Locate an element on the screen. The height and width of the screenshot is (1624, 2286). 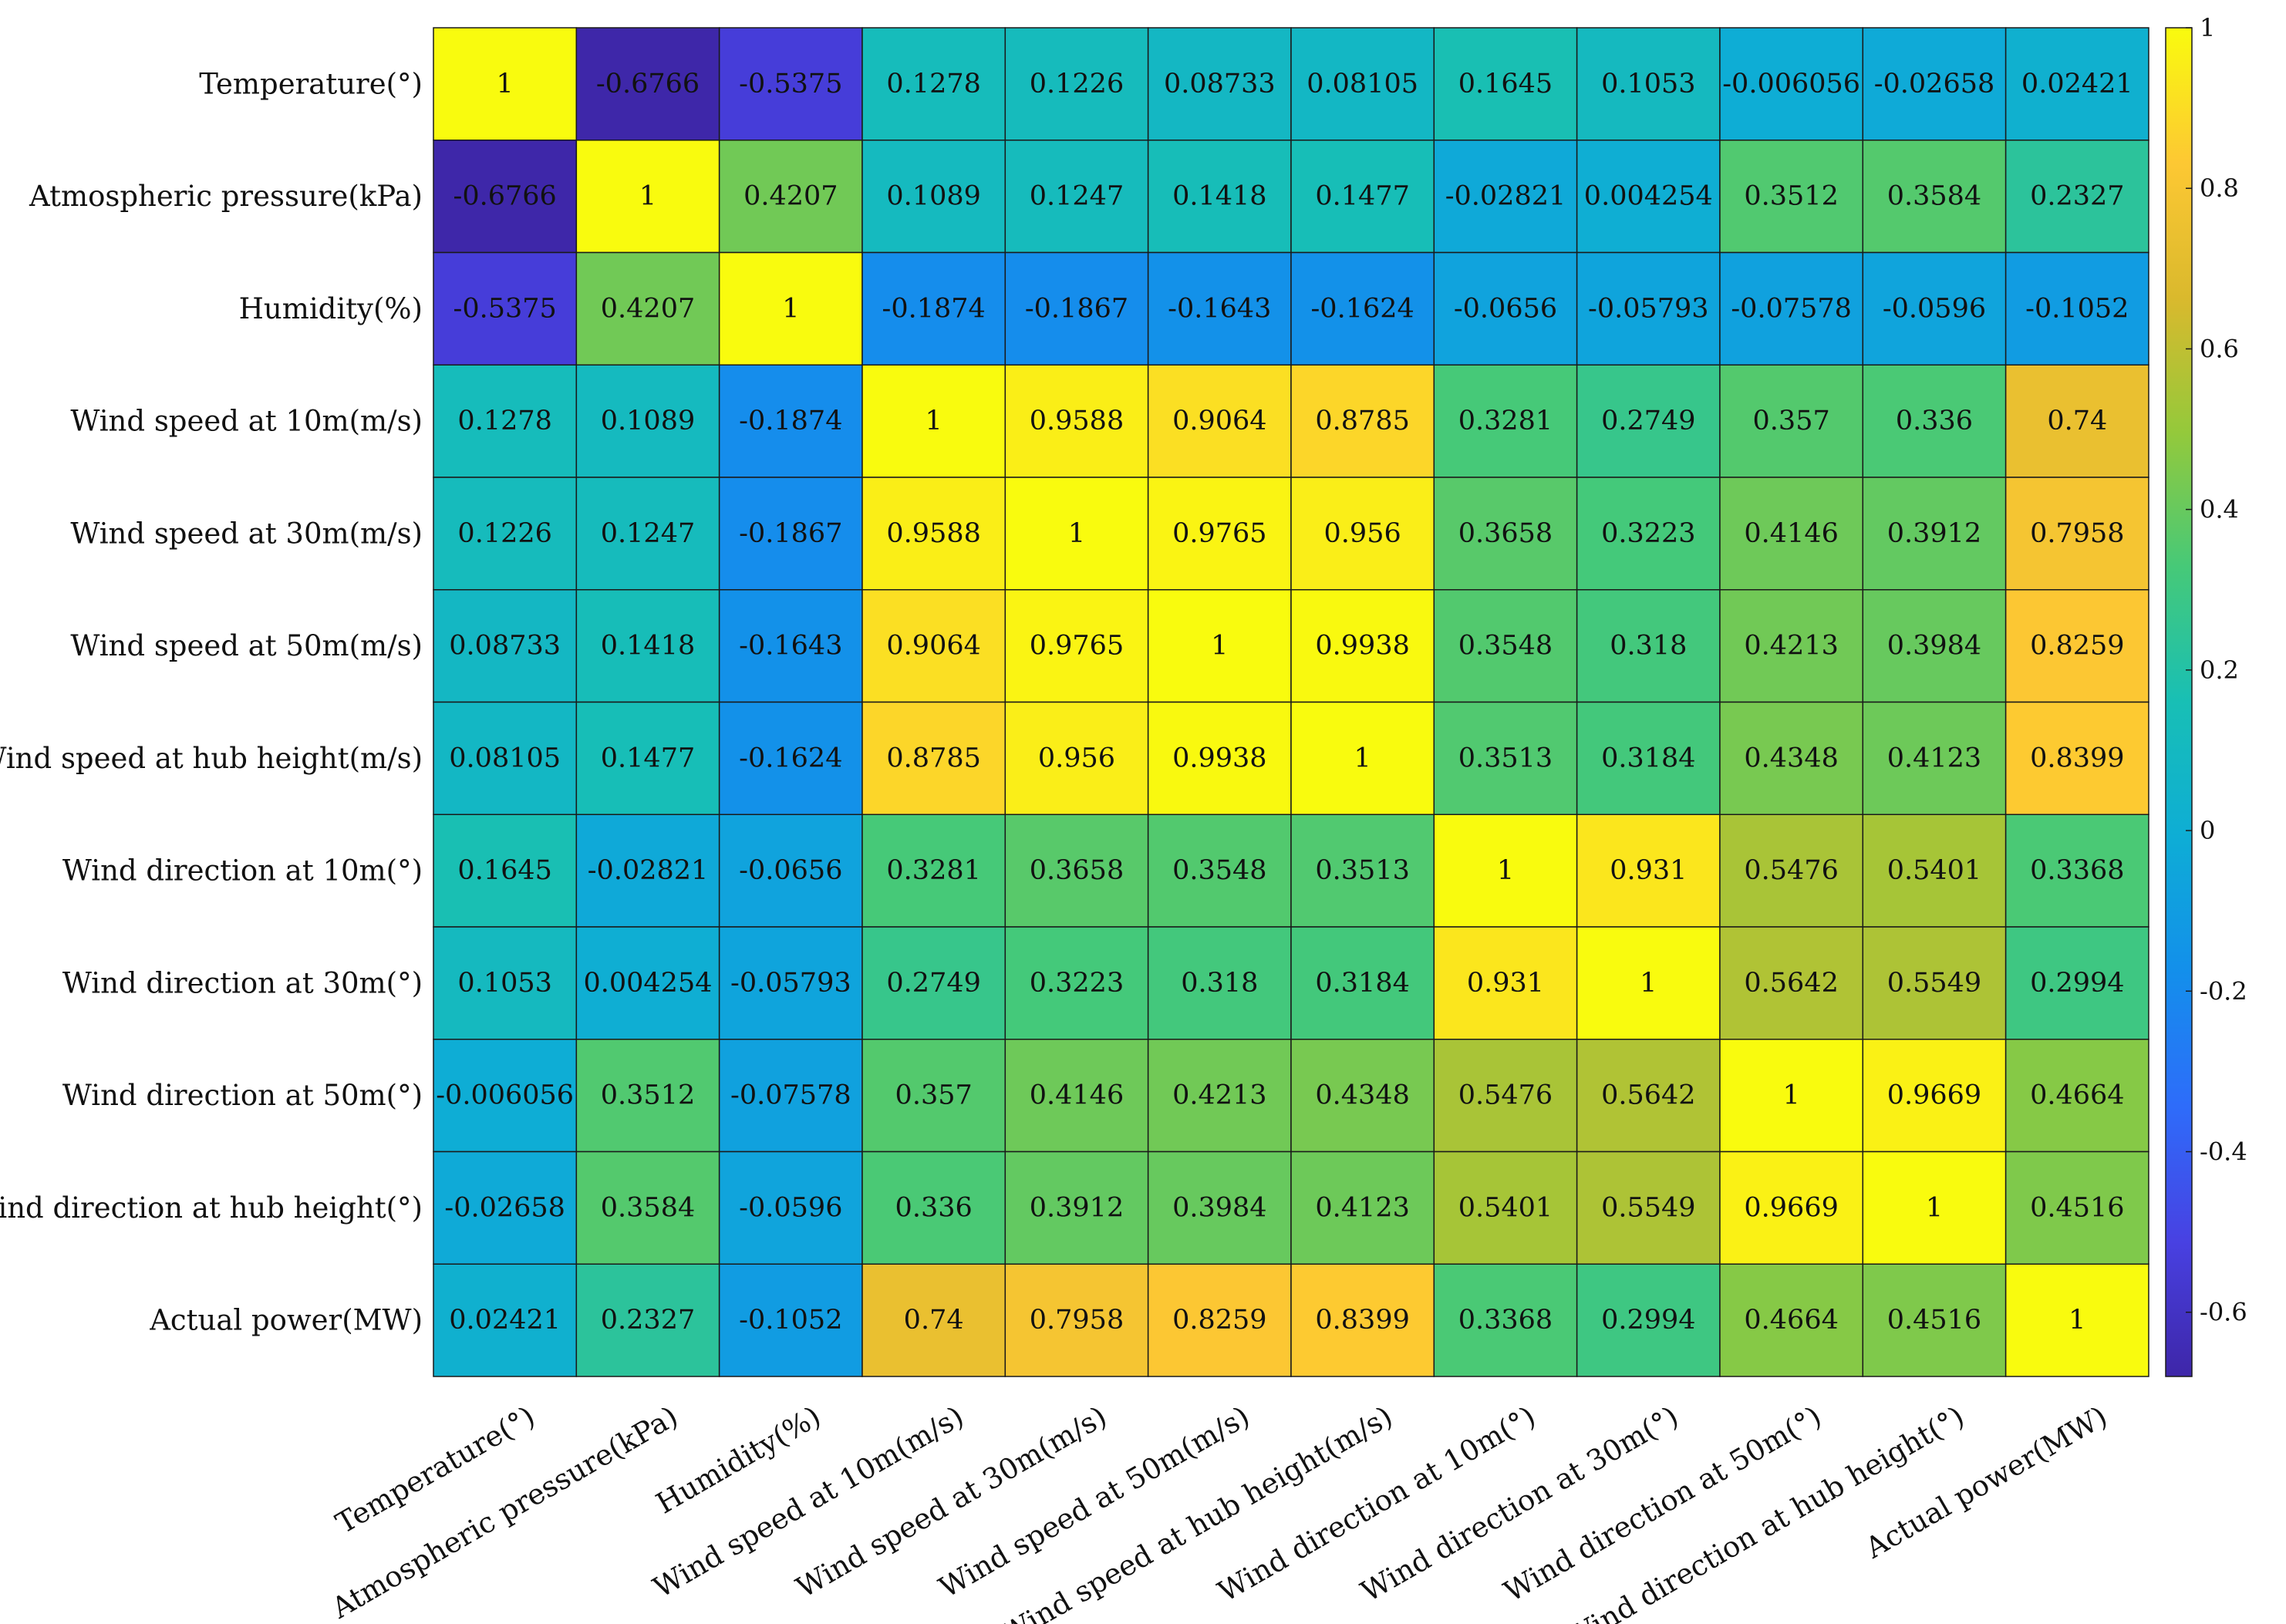
heatmap-cell-value: 0.2327 is located at coordinates (2077, 196).